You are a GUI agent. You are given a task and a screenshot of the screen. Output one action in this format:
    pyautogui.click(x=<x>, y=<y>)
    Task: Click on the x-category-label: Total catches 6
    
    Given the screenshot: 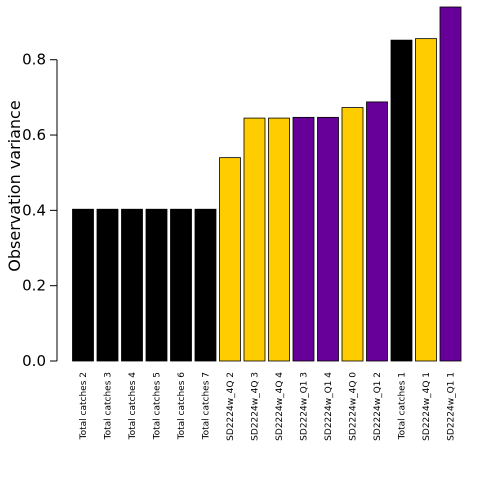 What is the action you would take?
    pyautogui.click(x=182, y=406)
    